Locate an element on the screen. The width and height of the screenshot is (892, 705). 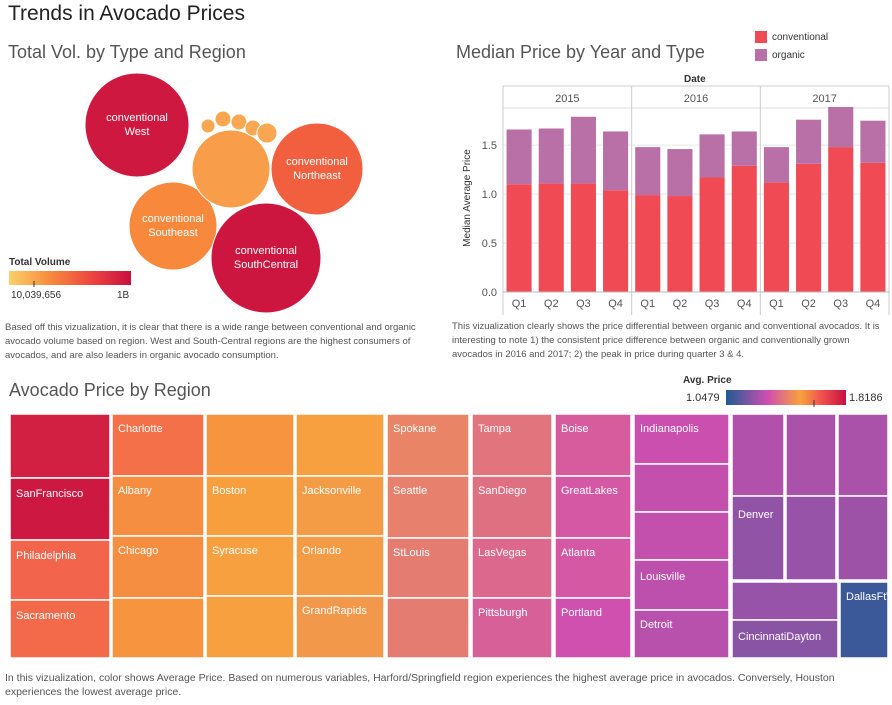
treemap-cell-label: DallasFtWorth is located at coordinates (869, 597).